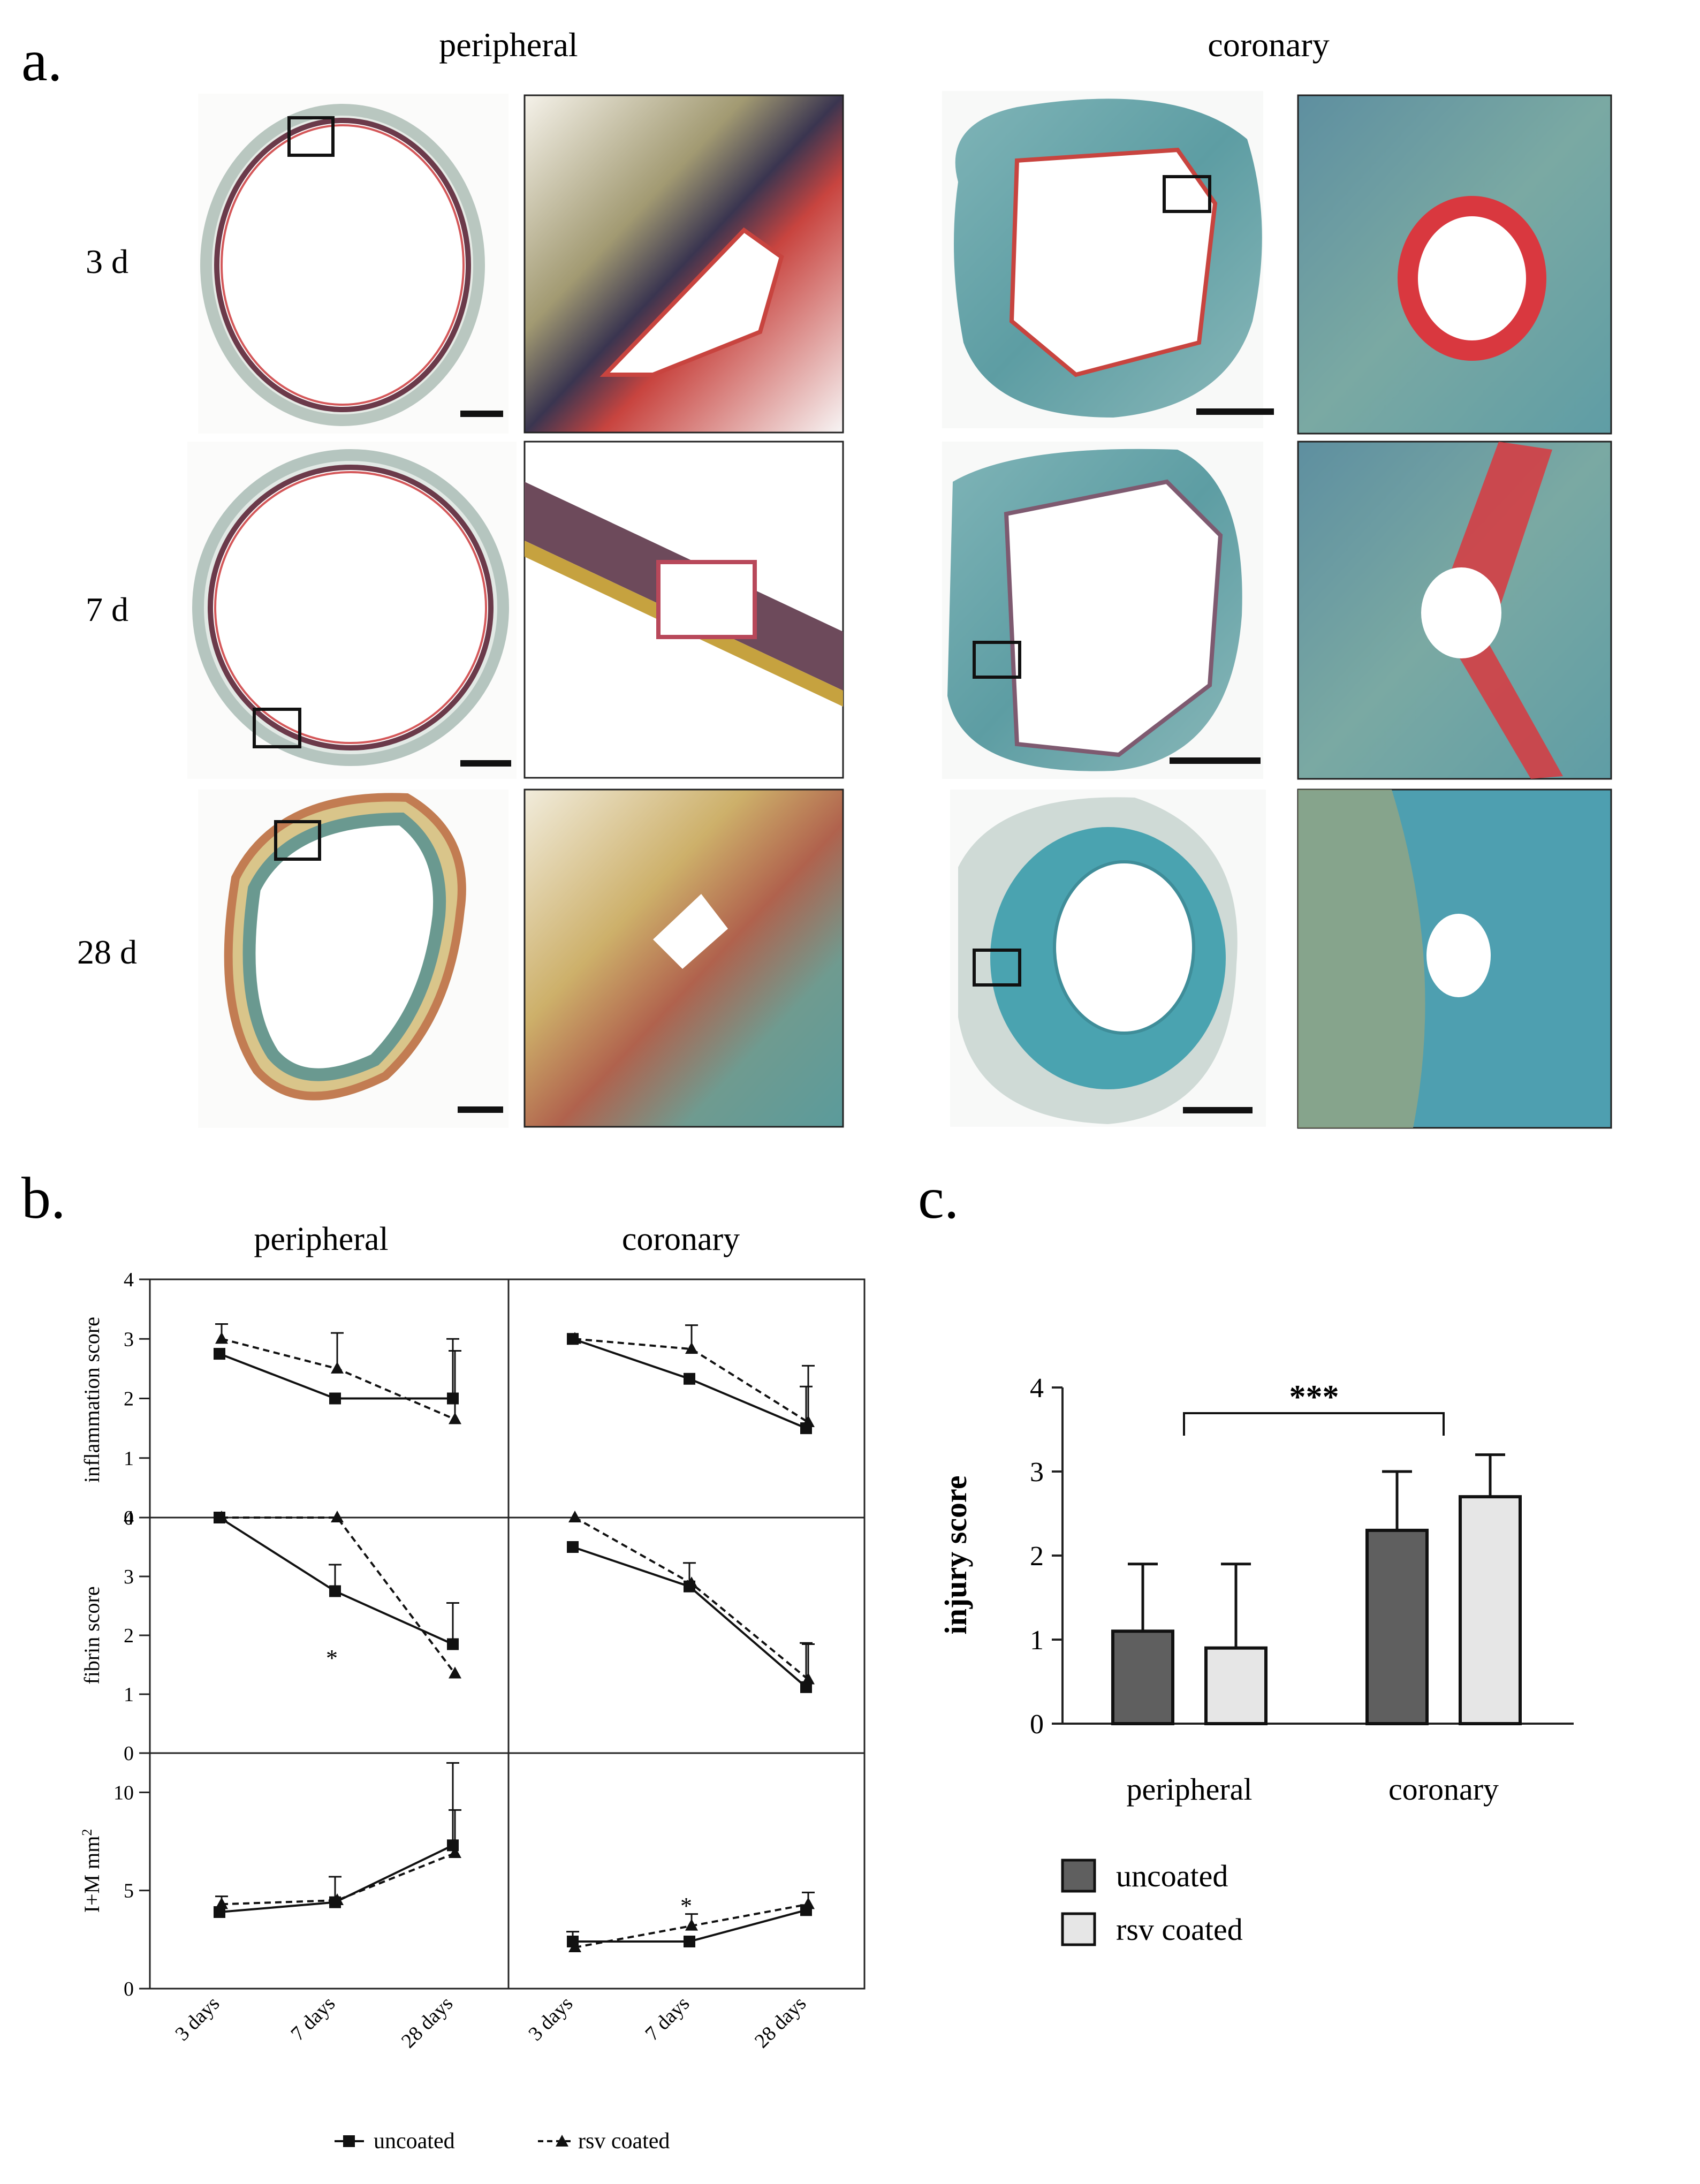 This screenshot has width=1700, height=2184. I want to click on micrograph-coronary-3d, so click(1108, 259).